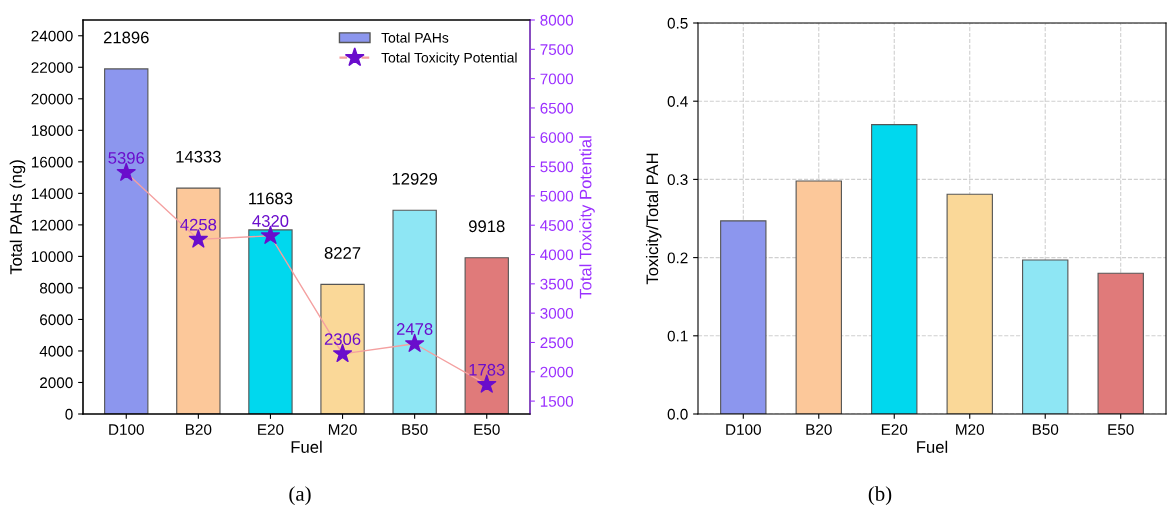  I want to click on y2-axis-title: Total Toxicity Potential, so click(587, 217).